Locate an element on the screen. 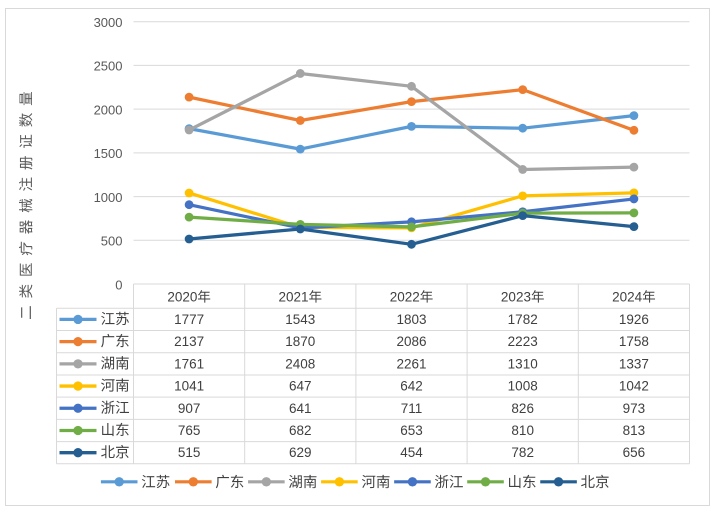 The height and width of the screenshot is (511, 716). svg-text: 647 is located at coordinates (300, 386).